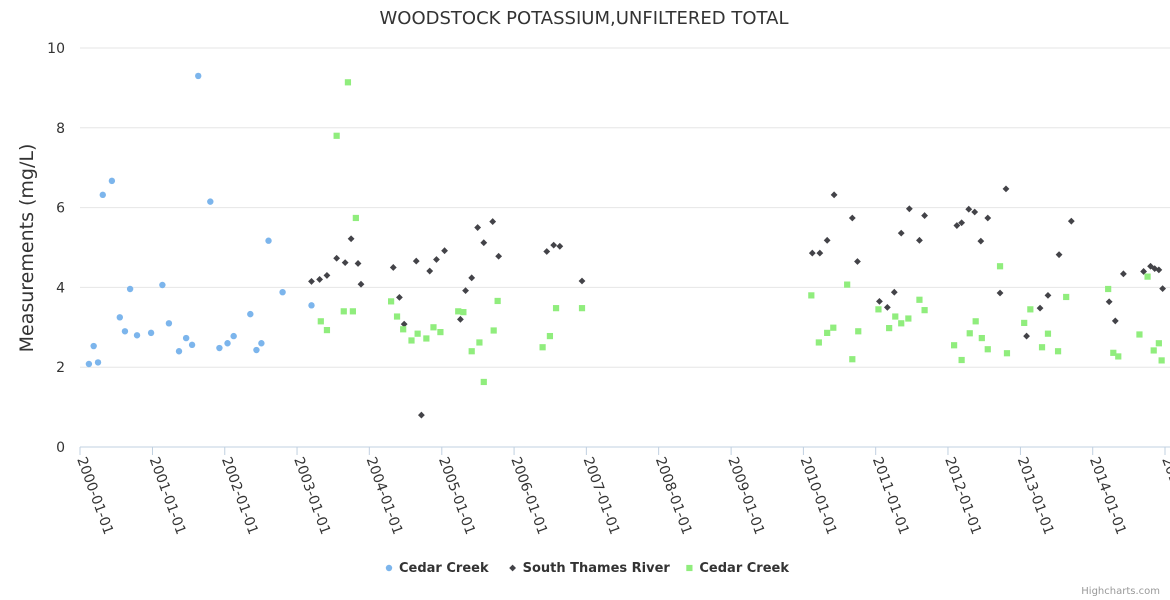 The image size is (1170, 600). What do you see at coordinates (744, 568) in the screenshot?
I see `legend-label: Cedar Creek` at bounding box center [744, 568].